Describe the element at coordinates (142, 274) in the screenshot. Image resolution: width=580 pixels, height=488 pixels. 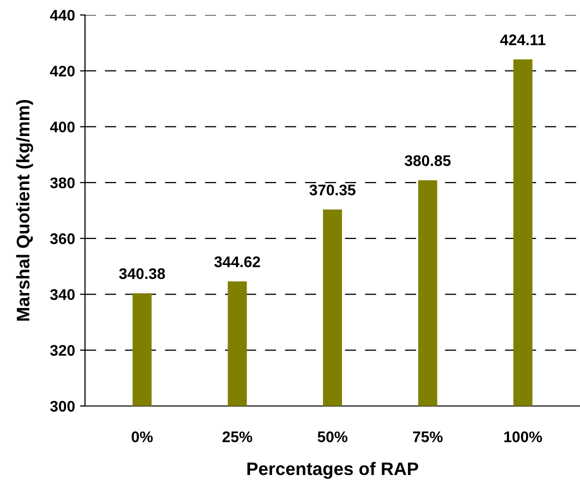
I see `data-label: 340.38` at that location.